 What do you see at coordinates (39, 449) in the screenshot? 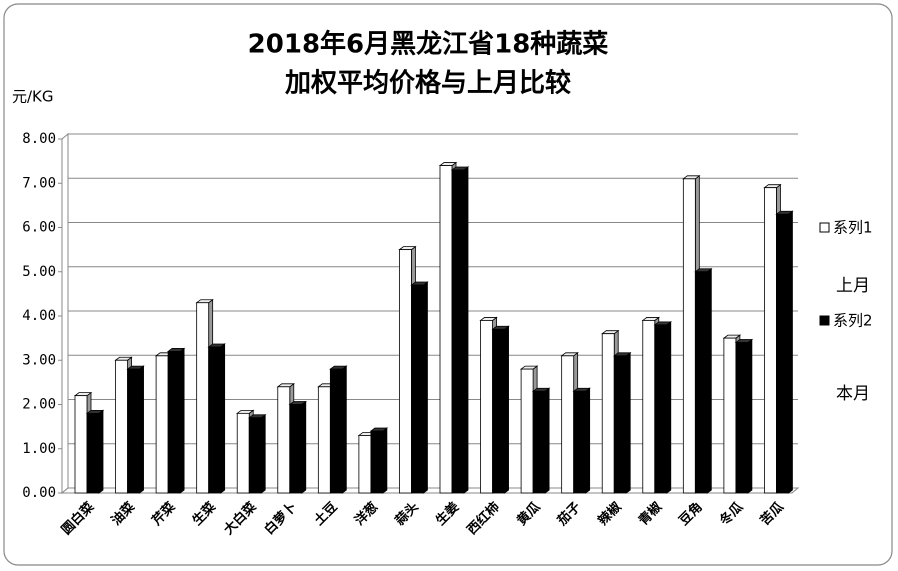
I see `y-tick-label: 1.00` at bounding box center [39, 449].